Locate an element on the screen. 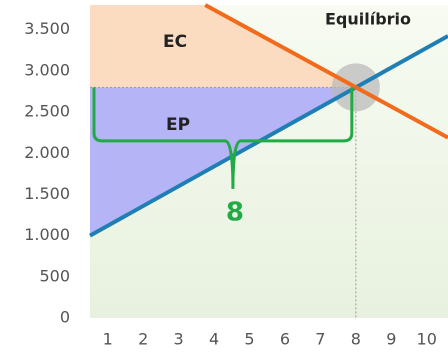 Image resolution: width=448 pixels, height=356 pixels. equilibrium-label: Equilíbrio is located at coordinates (368, 19).